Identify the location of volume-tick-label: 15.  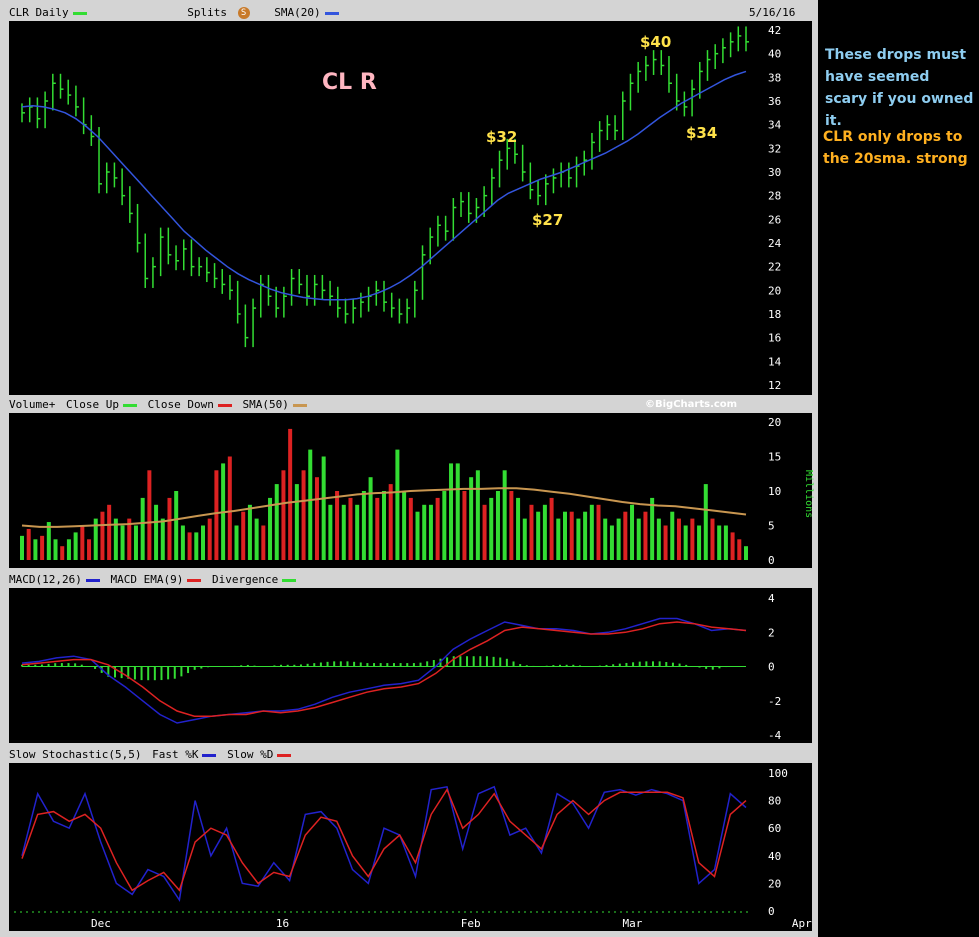
(774, 457).